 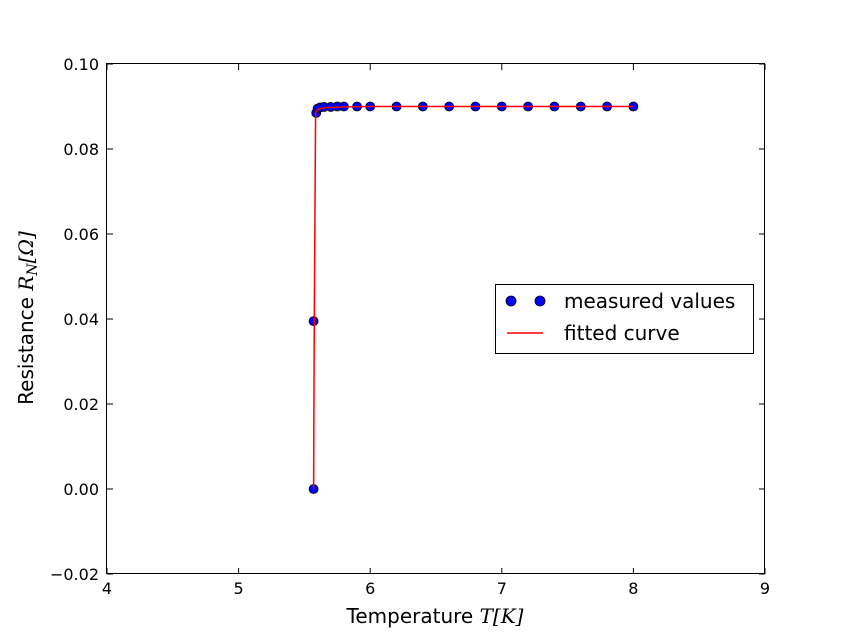 What do you see at coordinates (107, 588) in the screenshot?
I see `x-tick-label: 4` at bounding box center [107, 588].